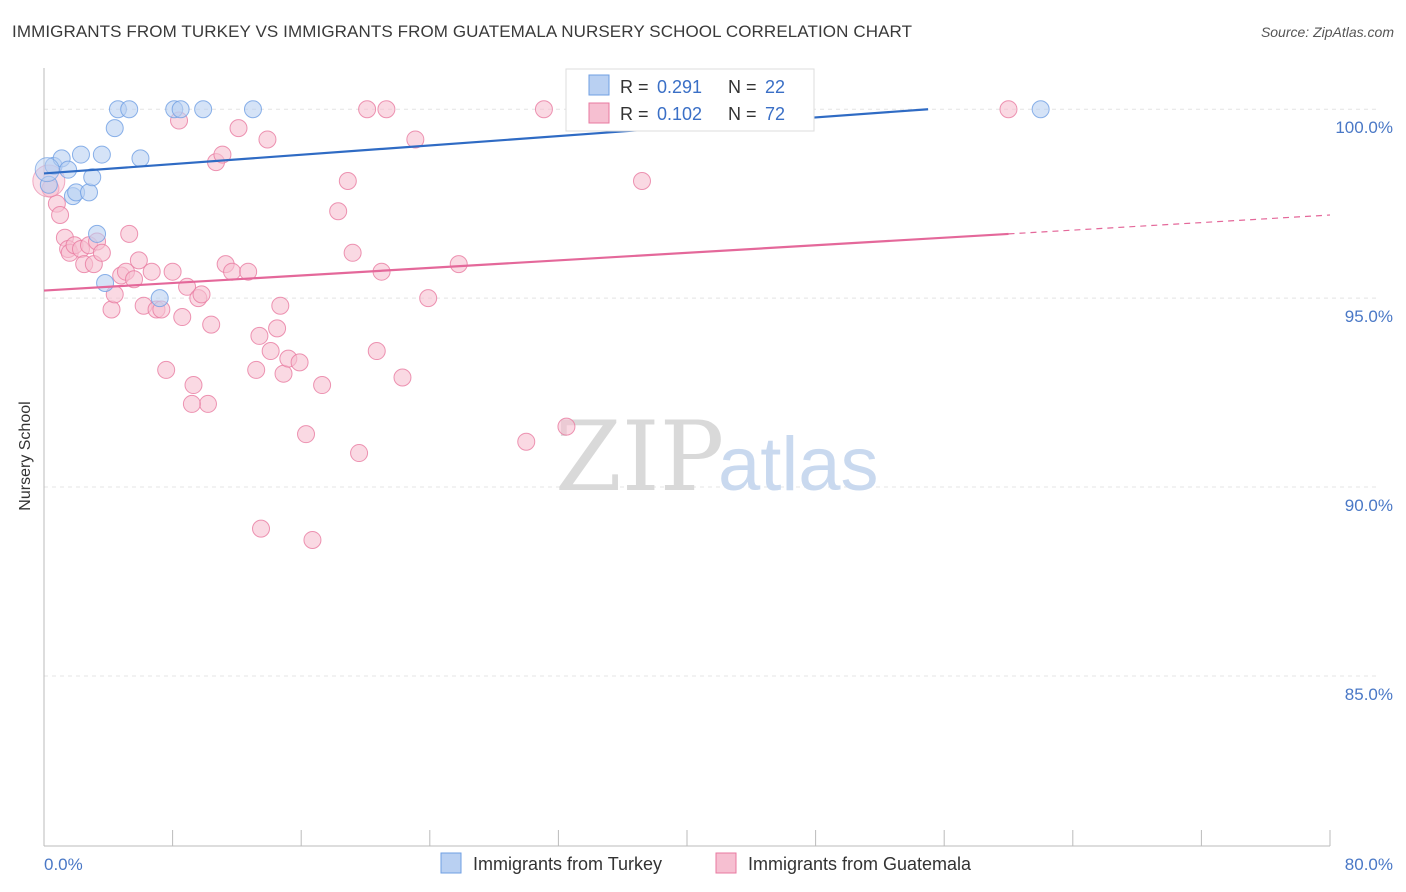  What do you see at coordinates (679, 87) in the screenshot?
I see `legend-r-value-turkey: 0.291` at bounding box center [679, 87].